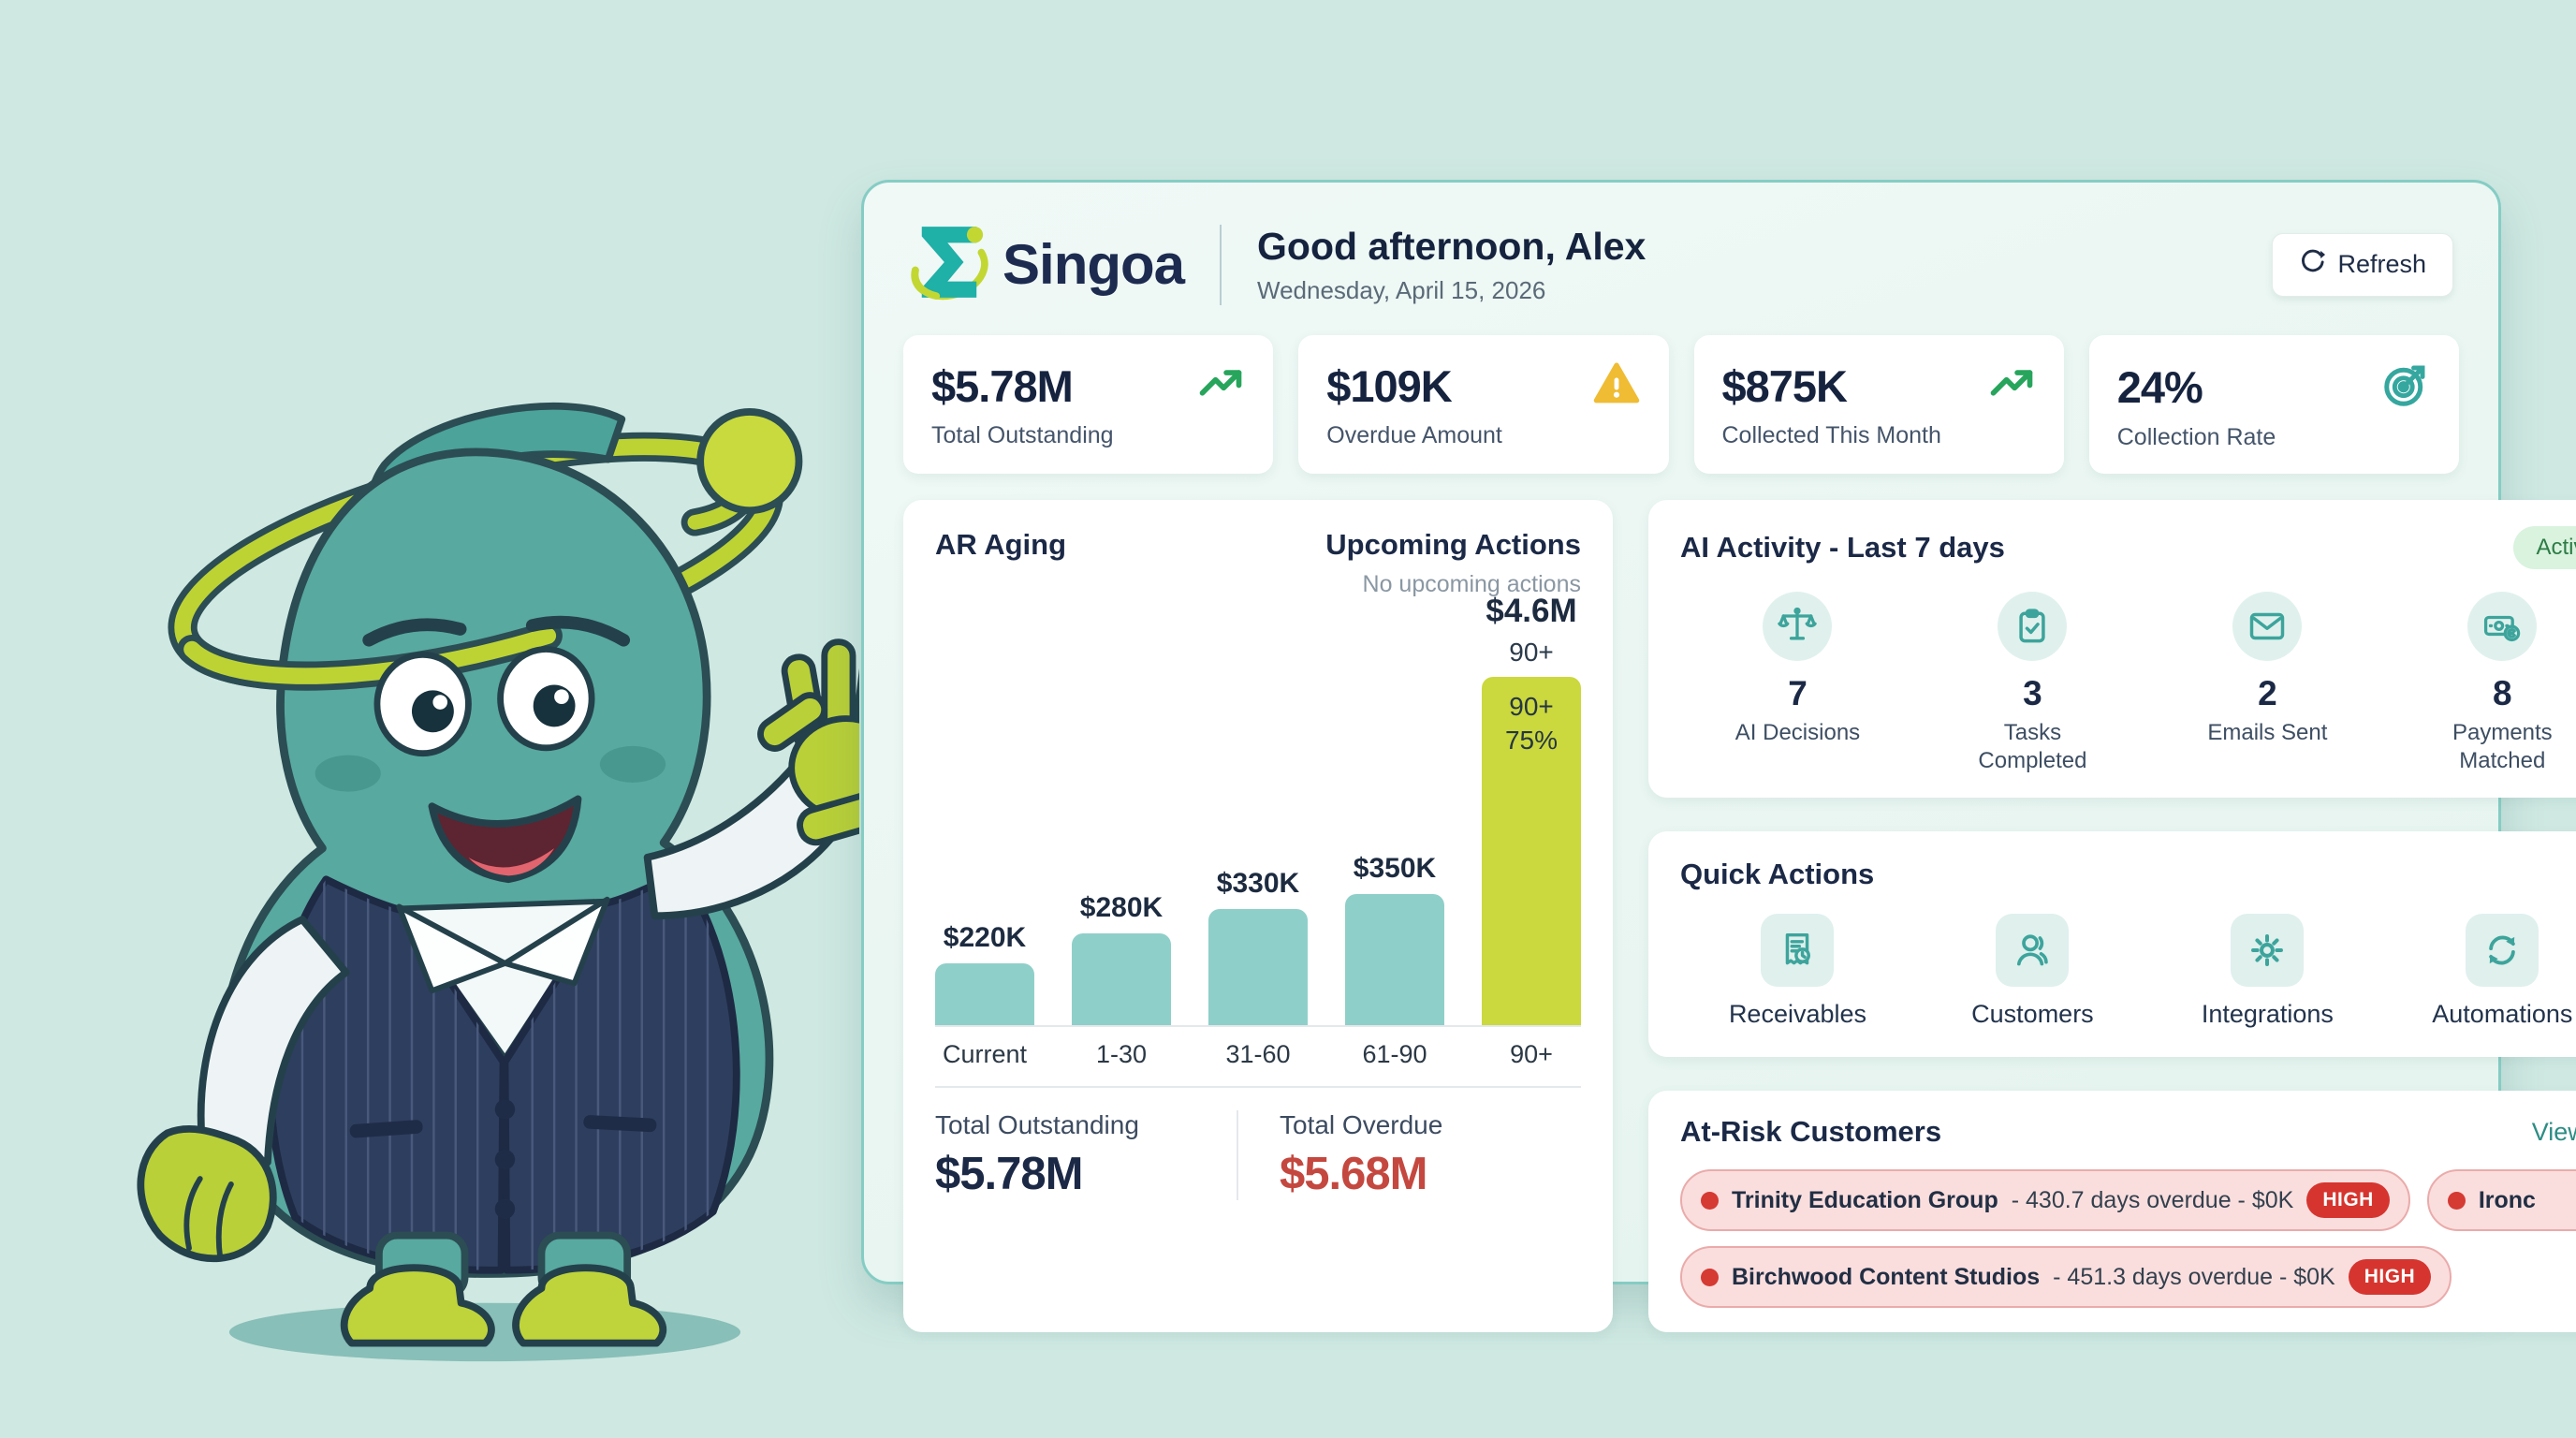 This screenshot has height=1438, width=2576. What do you see at coordinates (2267, 732) in the screenshot?
I see `ai-label: Emails Sent` at bounding box center [2267, 732].